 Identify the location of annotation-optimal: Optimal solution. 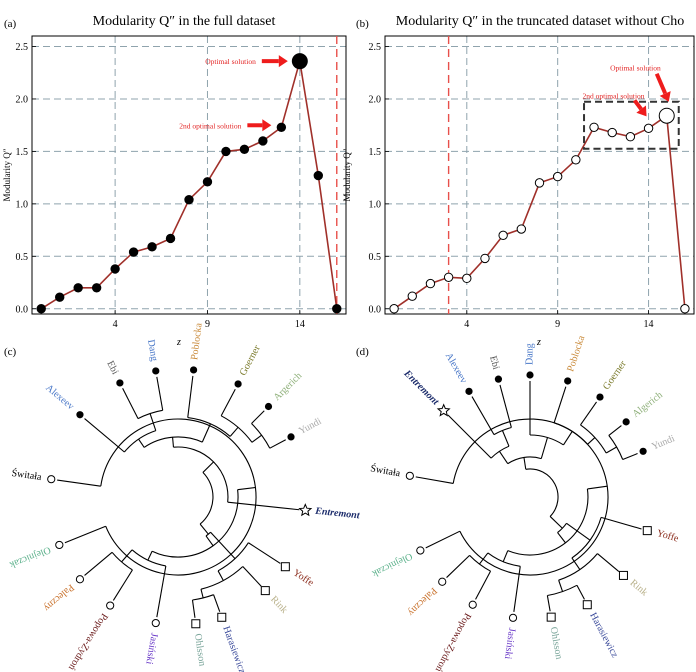
(230, 61).